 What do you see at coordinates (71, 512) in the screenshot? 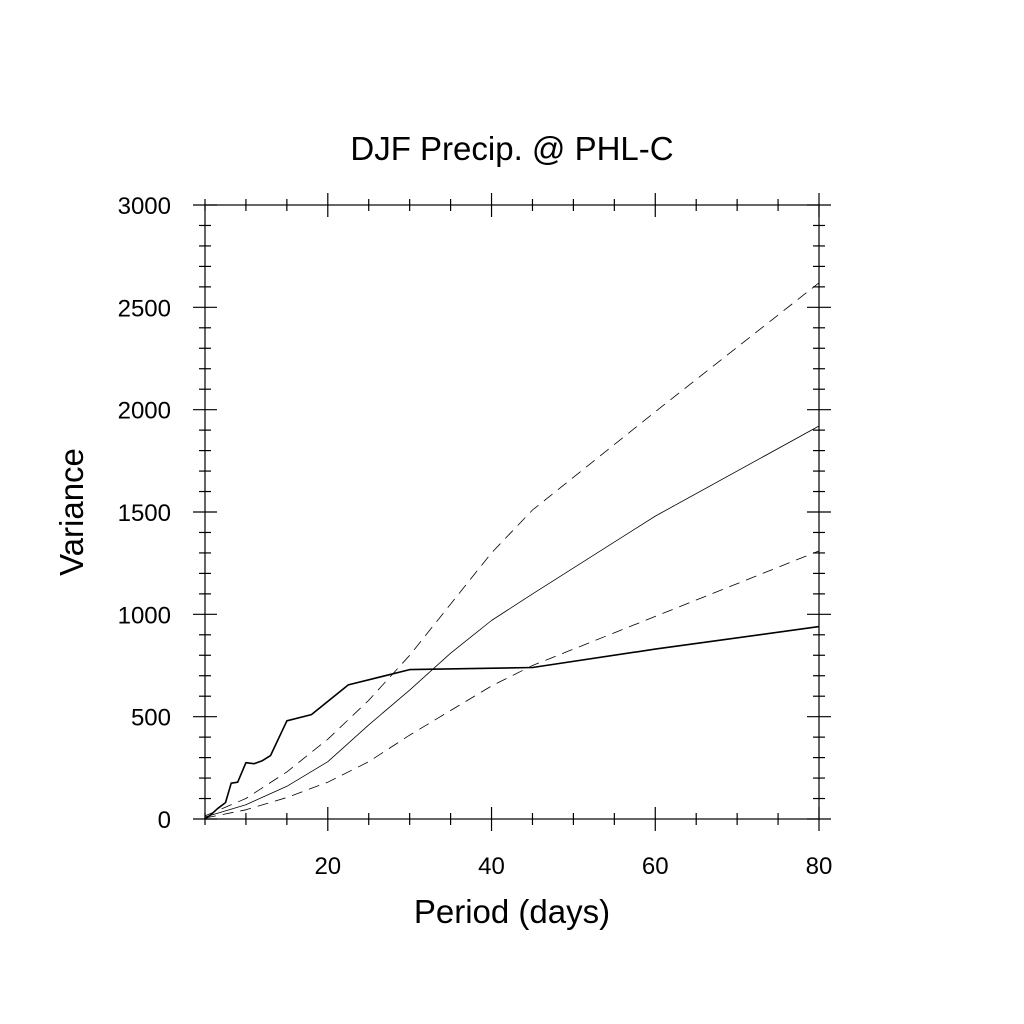
I see `y-axis-label: Variance` at bounding box center [71, 512].